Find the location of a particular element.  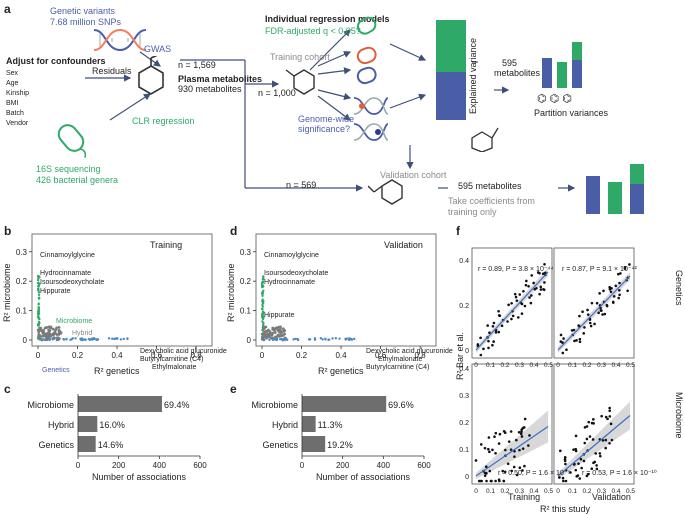

panel-b-xlabel: R² genetics is located at coordinates (117, 371).